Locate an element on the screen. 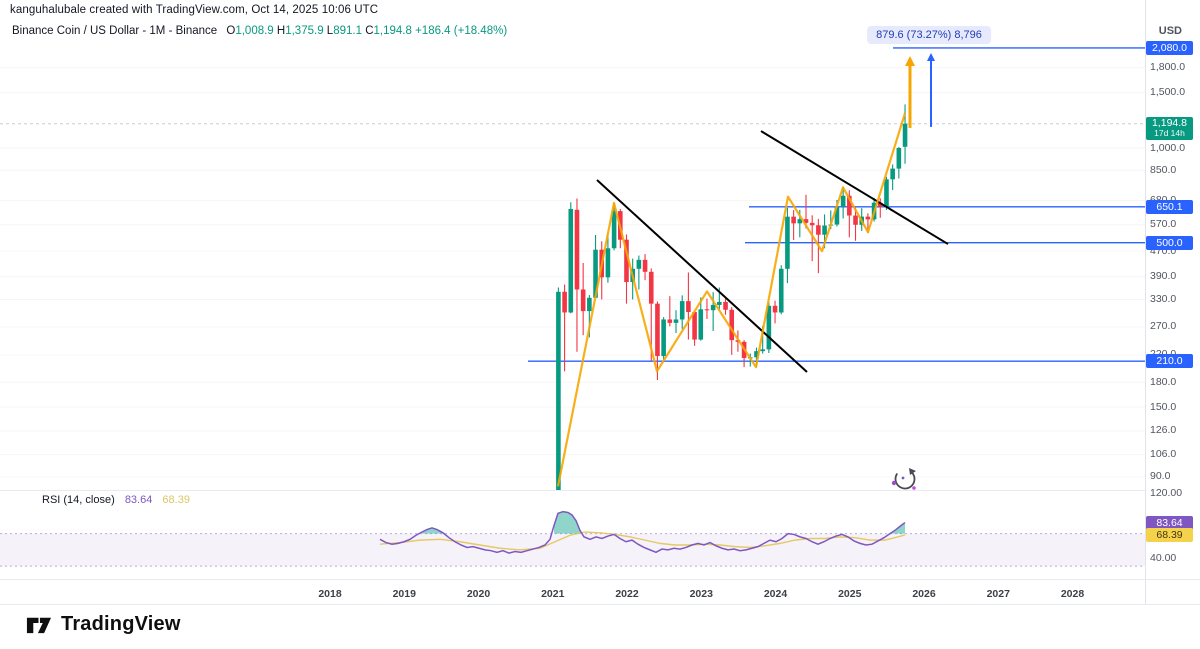 The height and width of the screenshot is (649, 1200). tradingview-logo: TradingView is located at coordinates (103, 624).